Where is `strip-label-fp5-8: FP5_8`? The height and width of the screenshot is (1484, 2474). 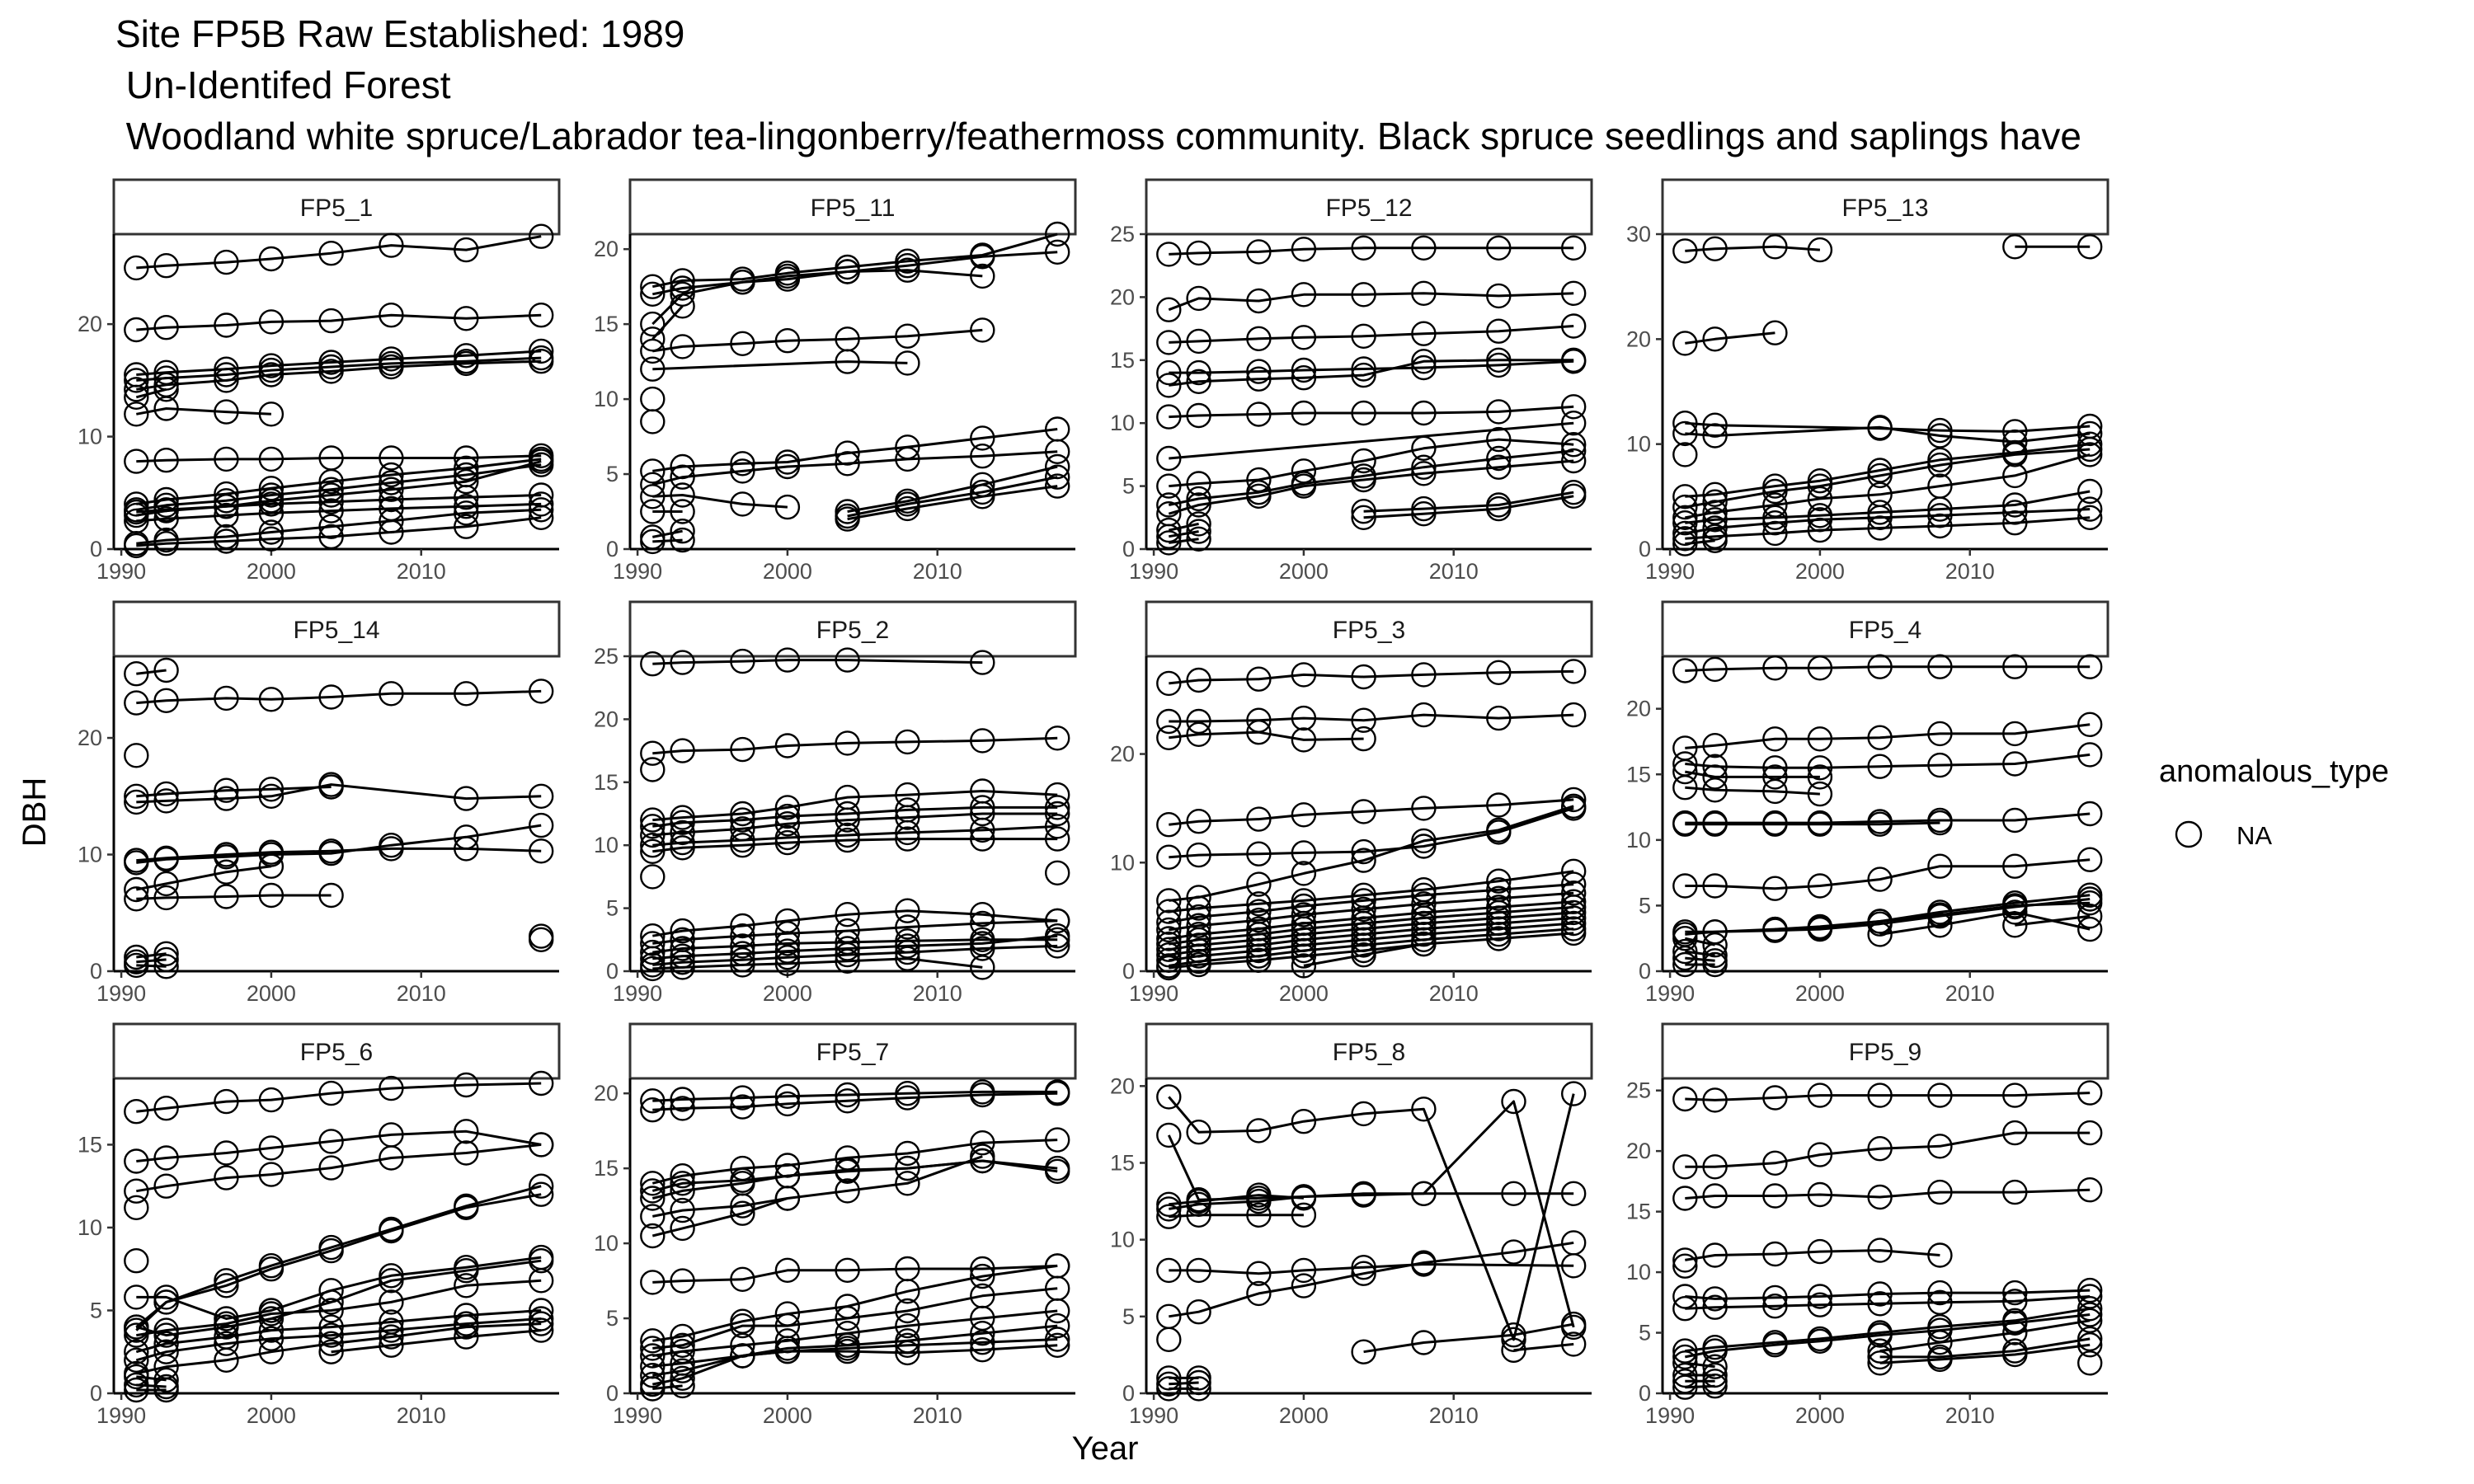 strip-label-fp5-8: FP5_8 is located at coordinates (1369, 1052).